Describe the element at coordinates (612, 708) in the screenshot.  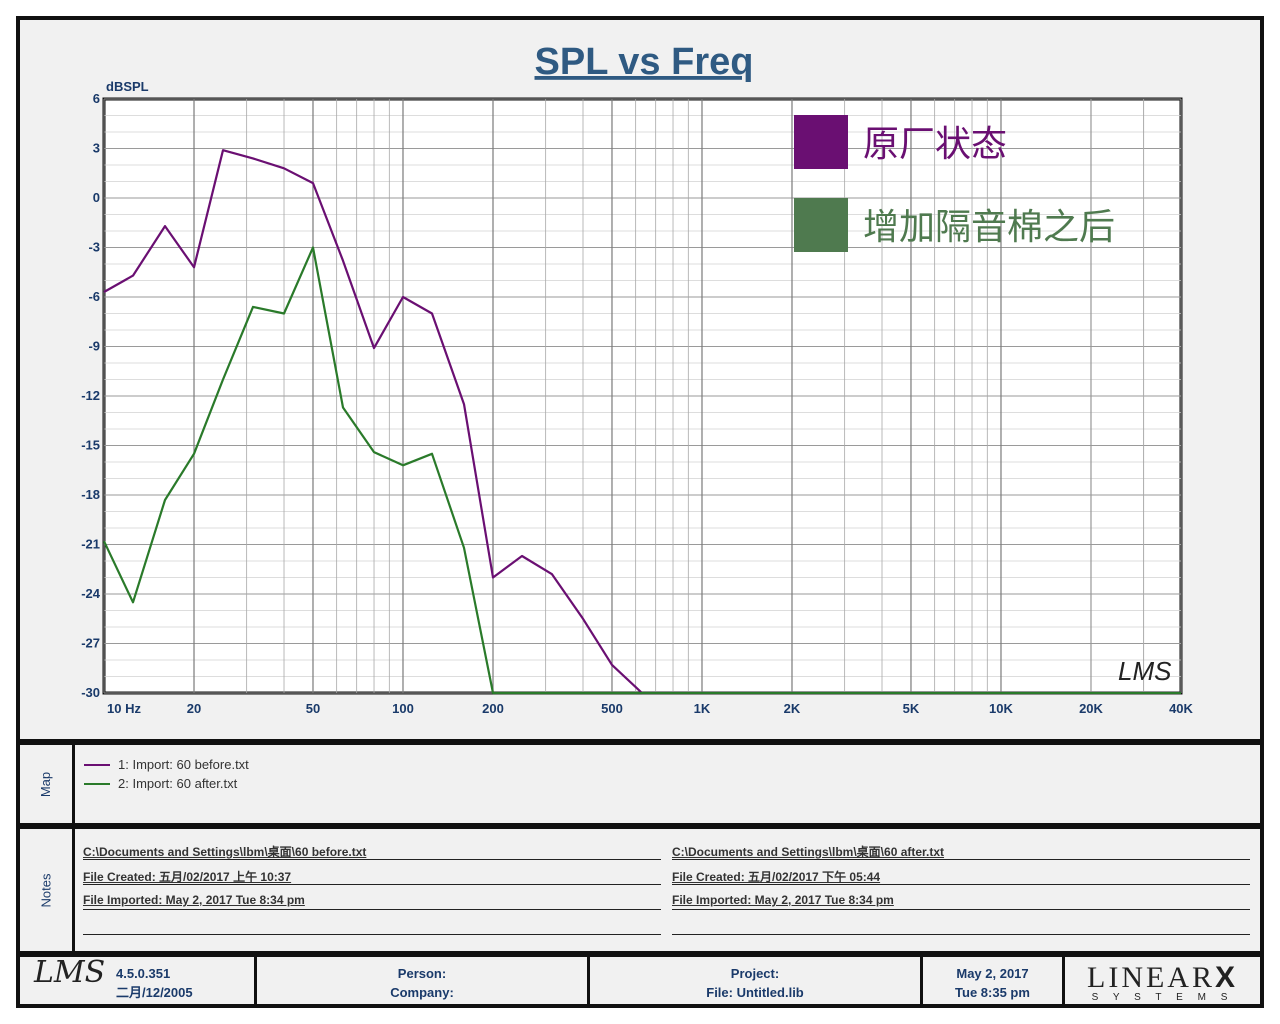
I see `x-tick-label: 500` at that location.